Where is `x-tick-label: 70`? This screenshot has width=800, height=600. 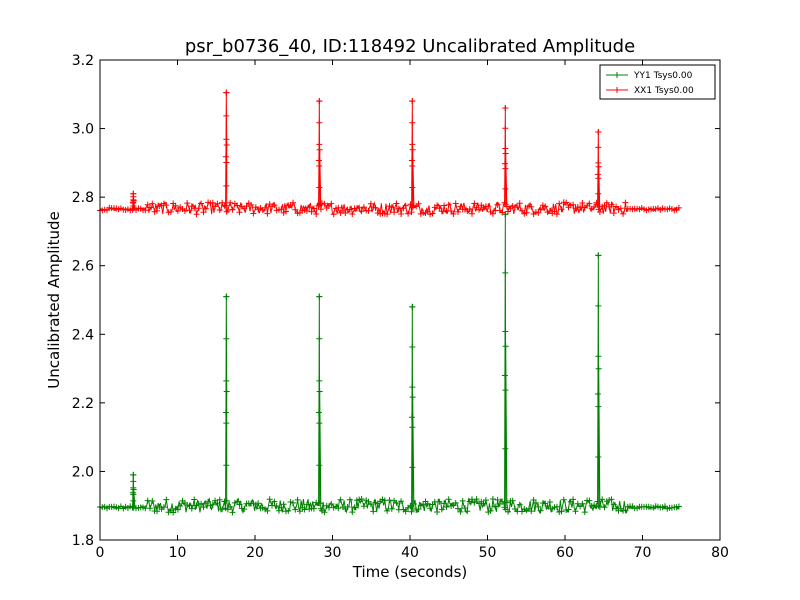
x-tick-label: 70 is located at coordinates (643, 553).